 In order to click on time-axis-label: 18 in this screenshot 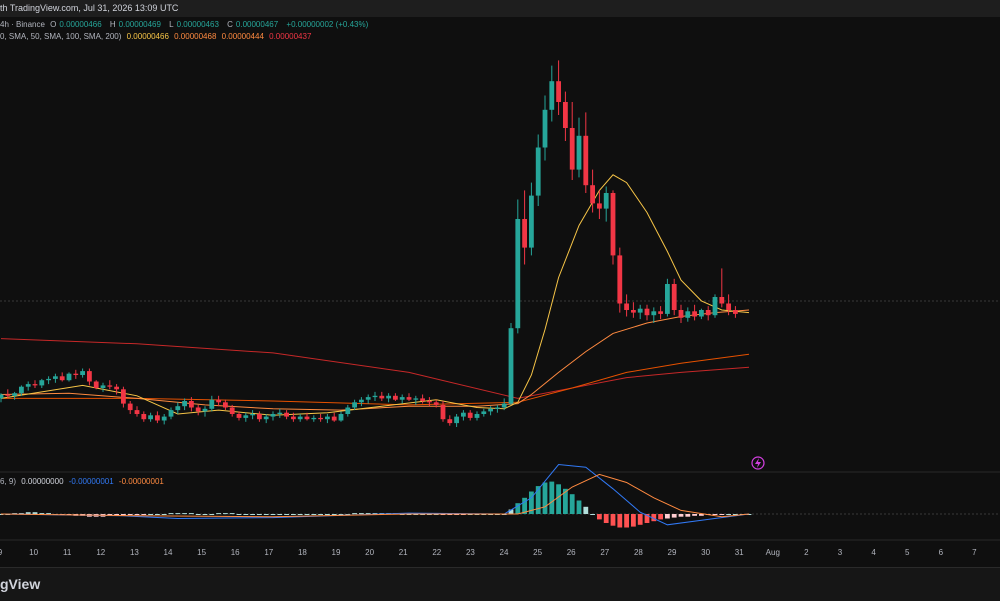, I will do `click(302, 552)`.